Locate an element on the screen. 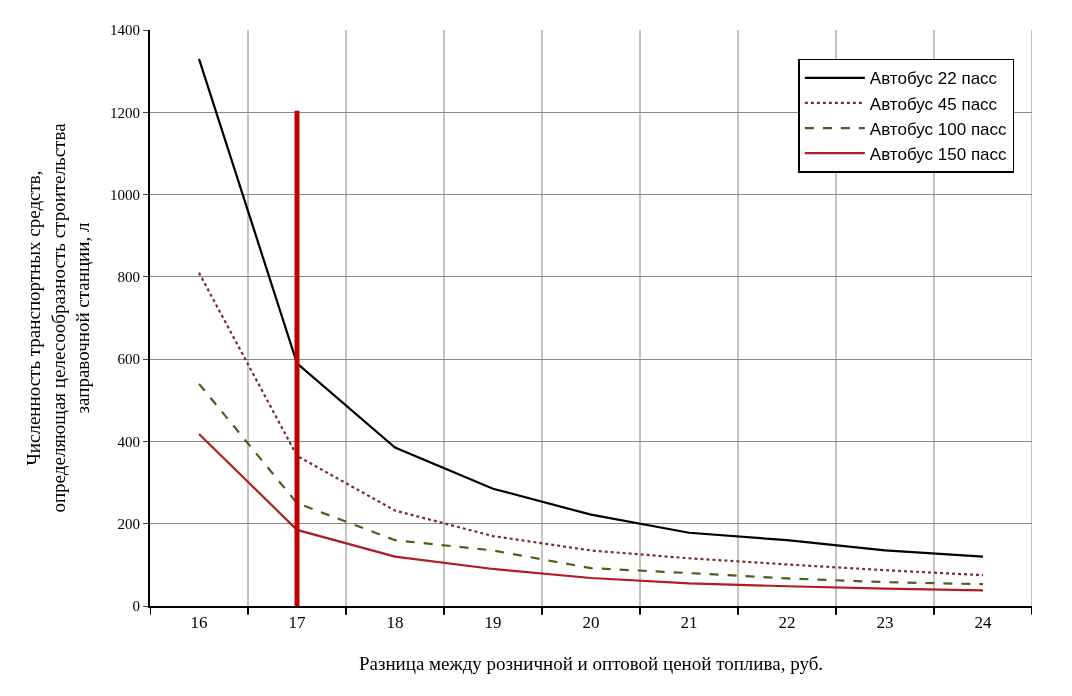 The width and height of the screenshot is (1072, 696). y-tick-label: 400 is located at coordinates (128, 441).